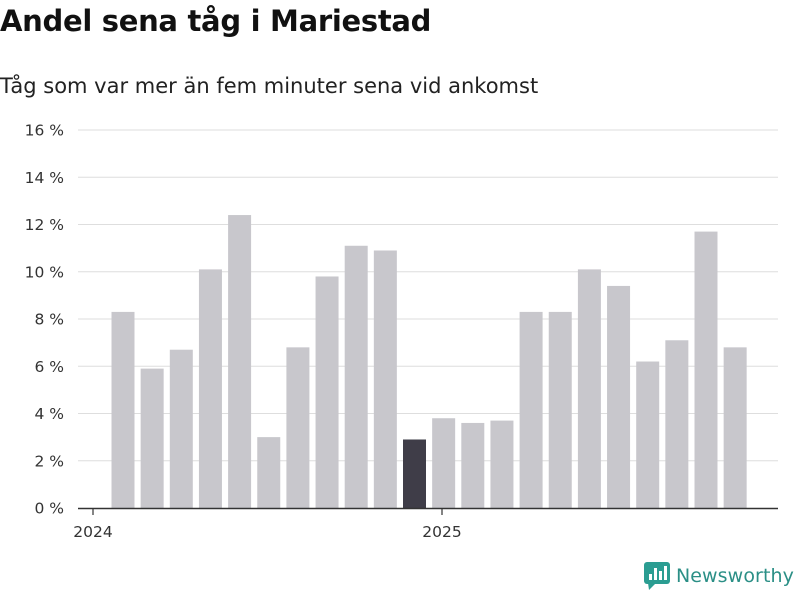 The width and height of the screenshot is (800, 600). What do you see at coordinates (216, 21) in the screenshot?
I see `chart-title: Andel sena tåg i Mariestad` at bounding box center [216, 21].